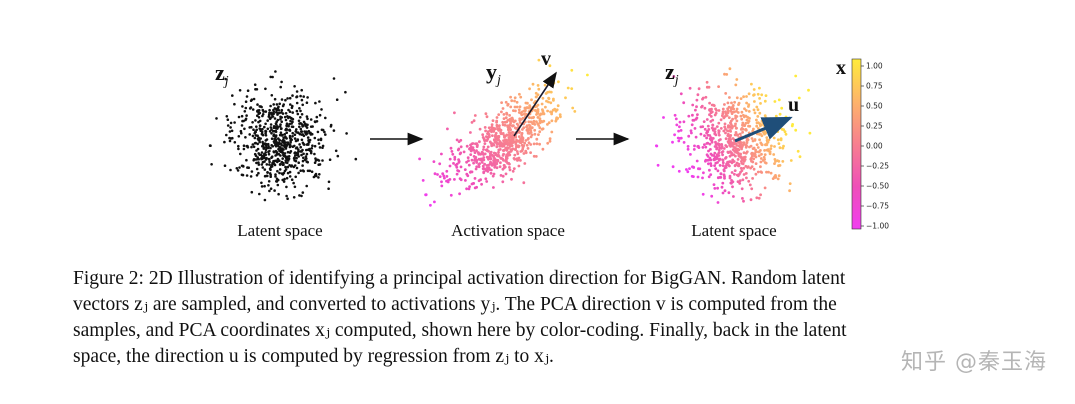  I want to click on vector-v-label: v, so click(546, 59).